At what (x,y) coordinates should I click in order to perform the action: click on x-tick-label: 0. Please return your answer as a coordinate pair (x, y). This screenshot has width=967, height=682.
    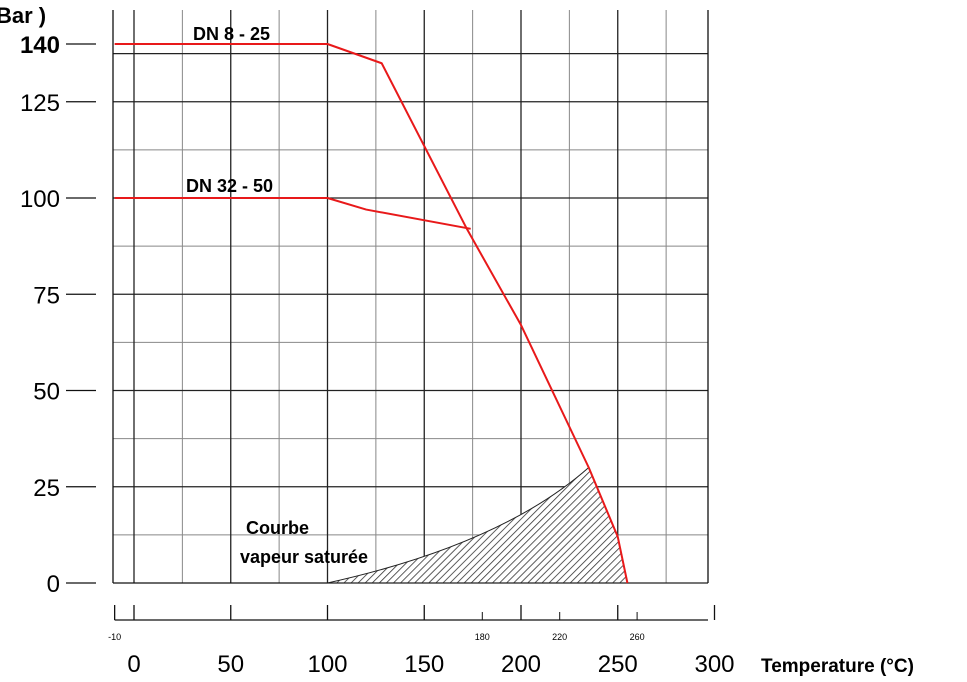
    Looking at the image, I should click on (133, 664).